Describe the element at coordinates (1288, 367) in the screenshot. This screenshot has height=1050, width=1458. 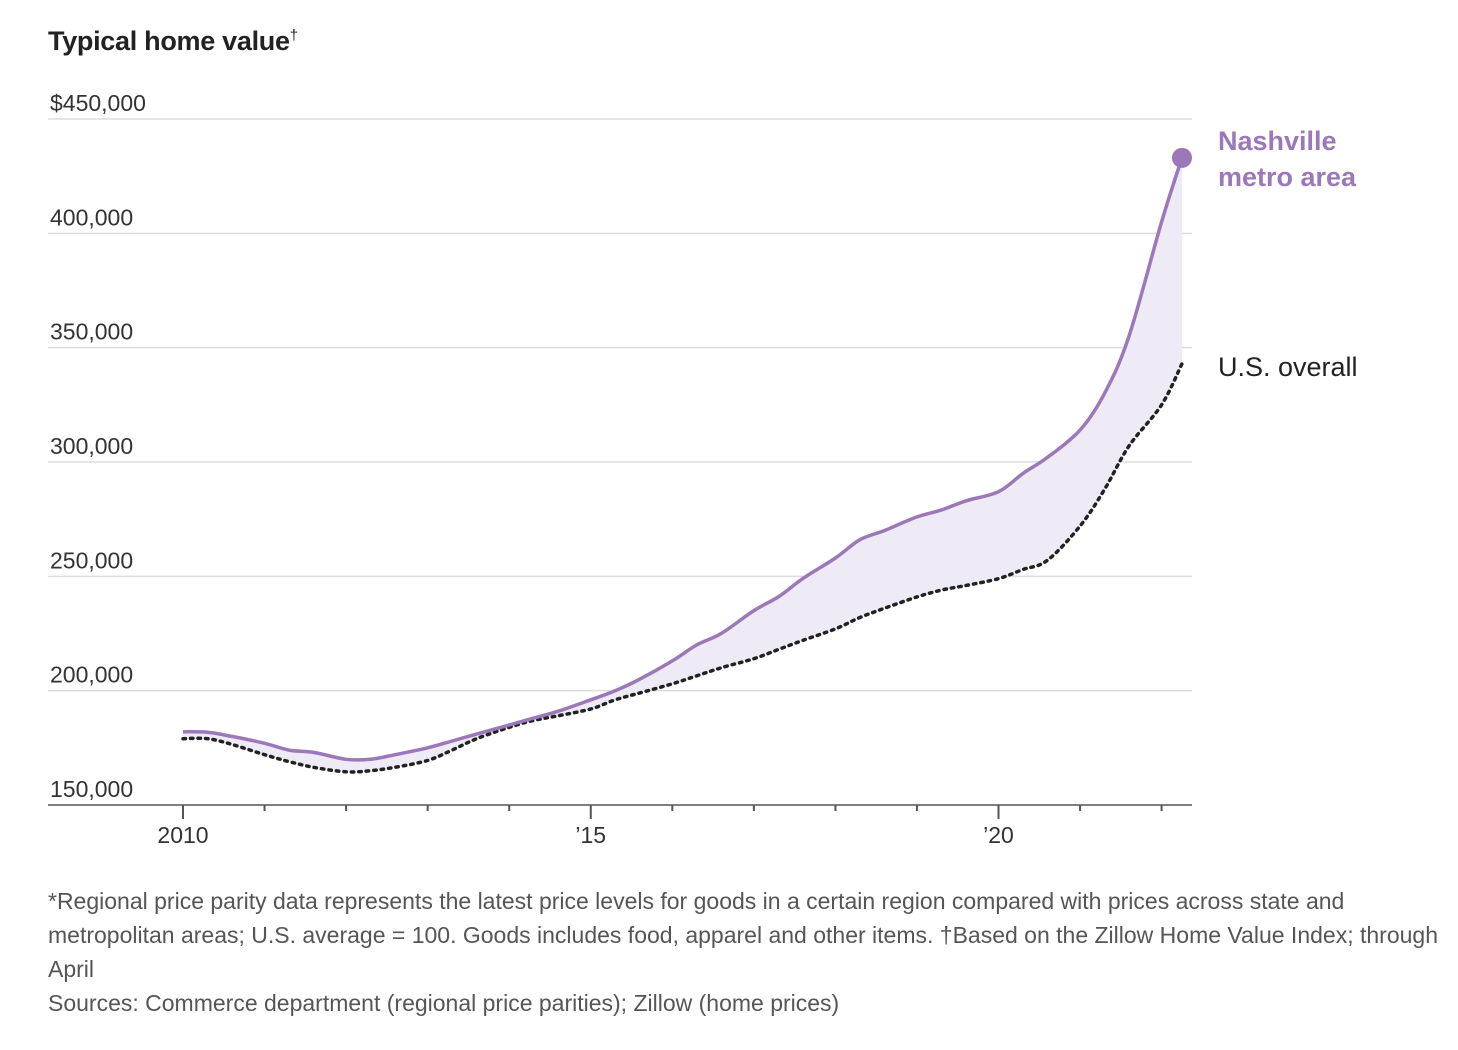
I see `series-label-us-overall: U.S. overall` at that location.